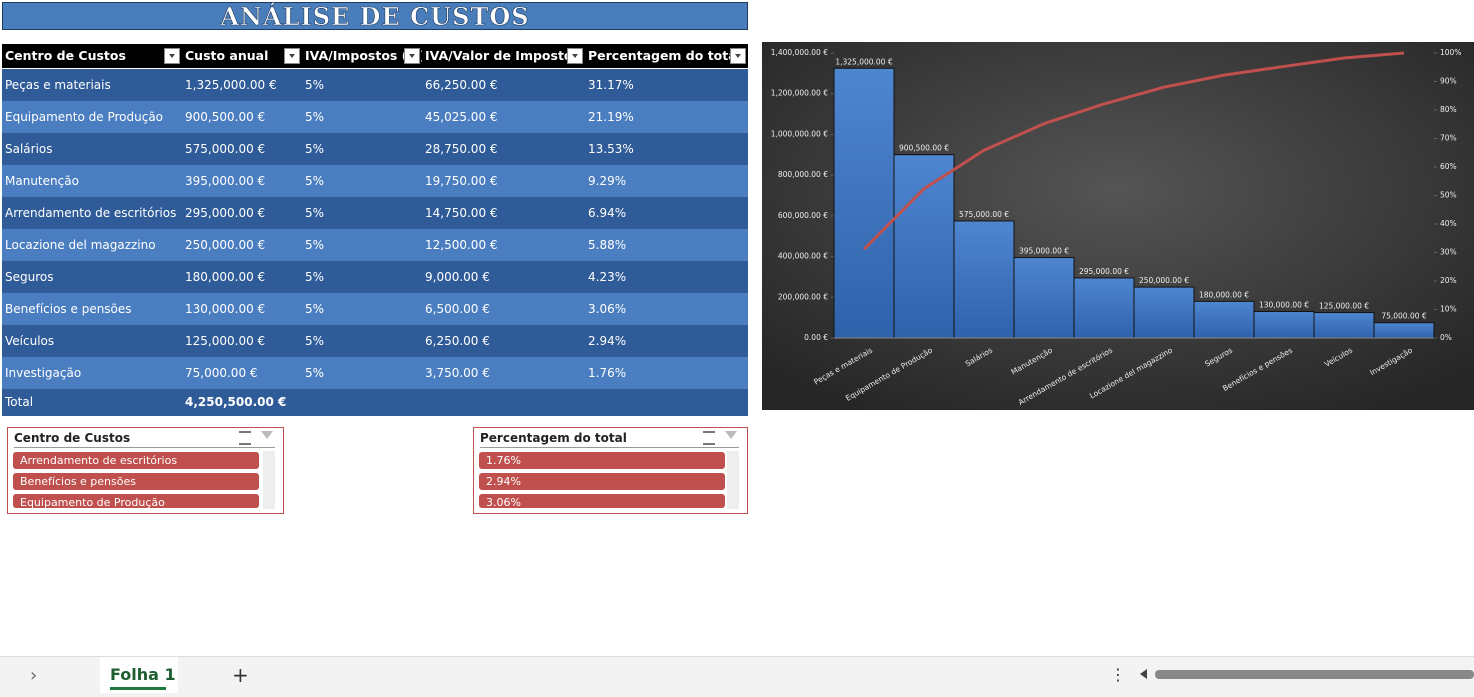  I want to click on y2-tick-label: 90%, so click(1448, 81).